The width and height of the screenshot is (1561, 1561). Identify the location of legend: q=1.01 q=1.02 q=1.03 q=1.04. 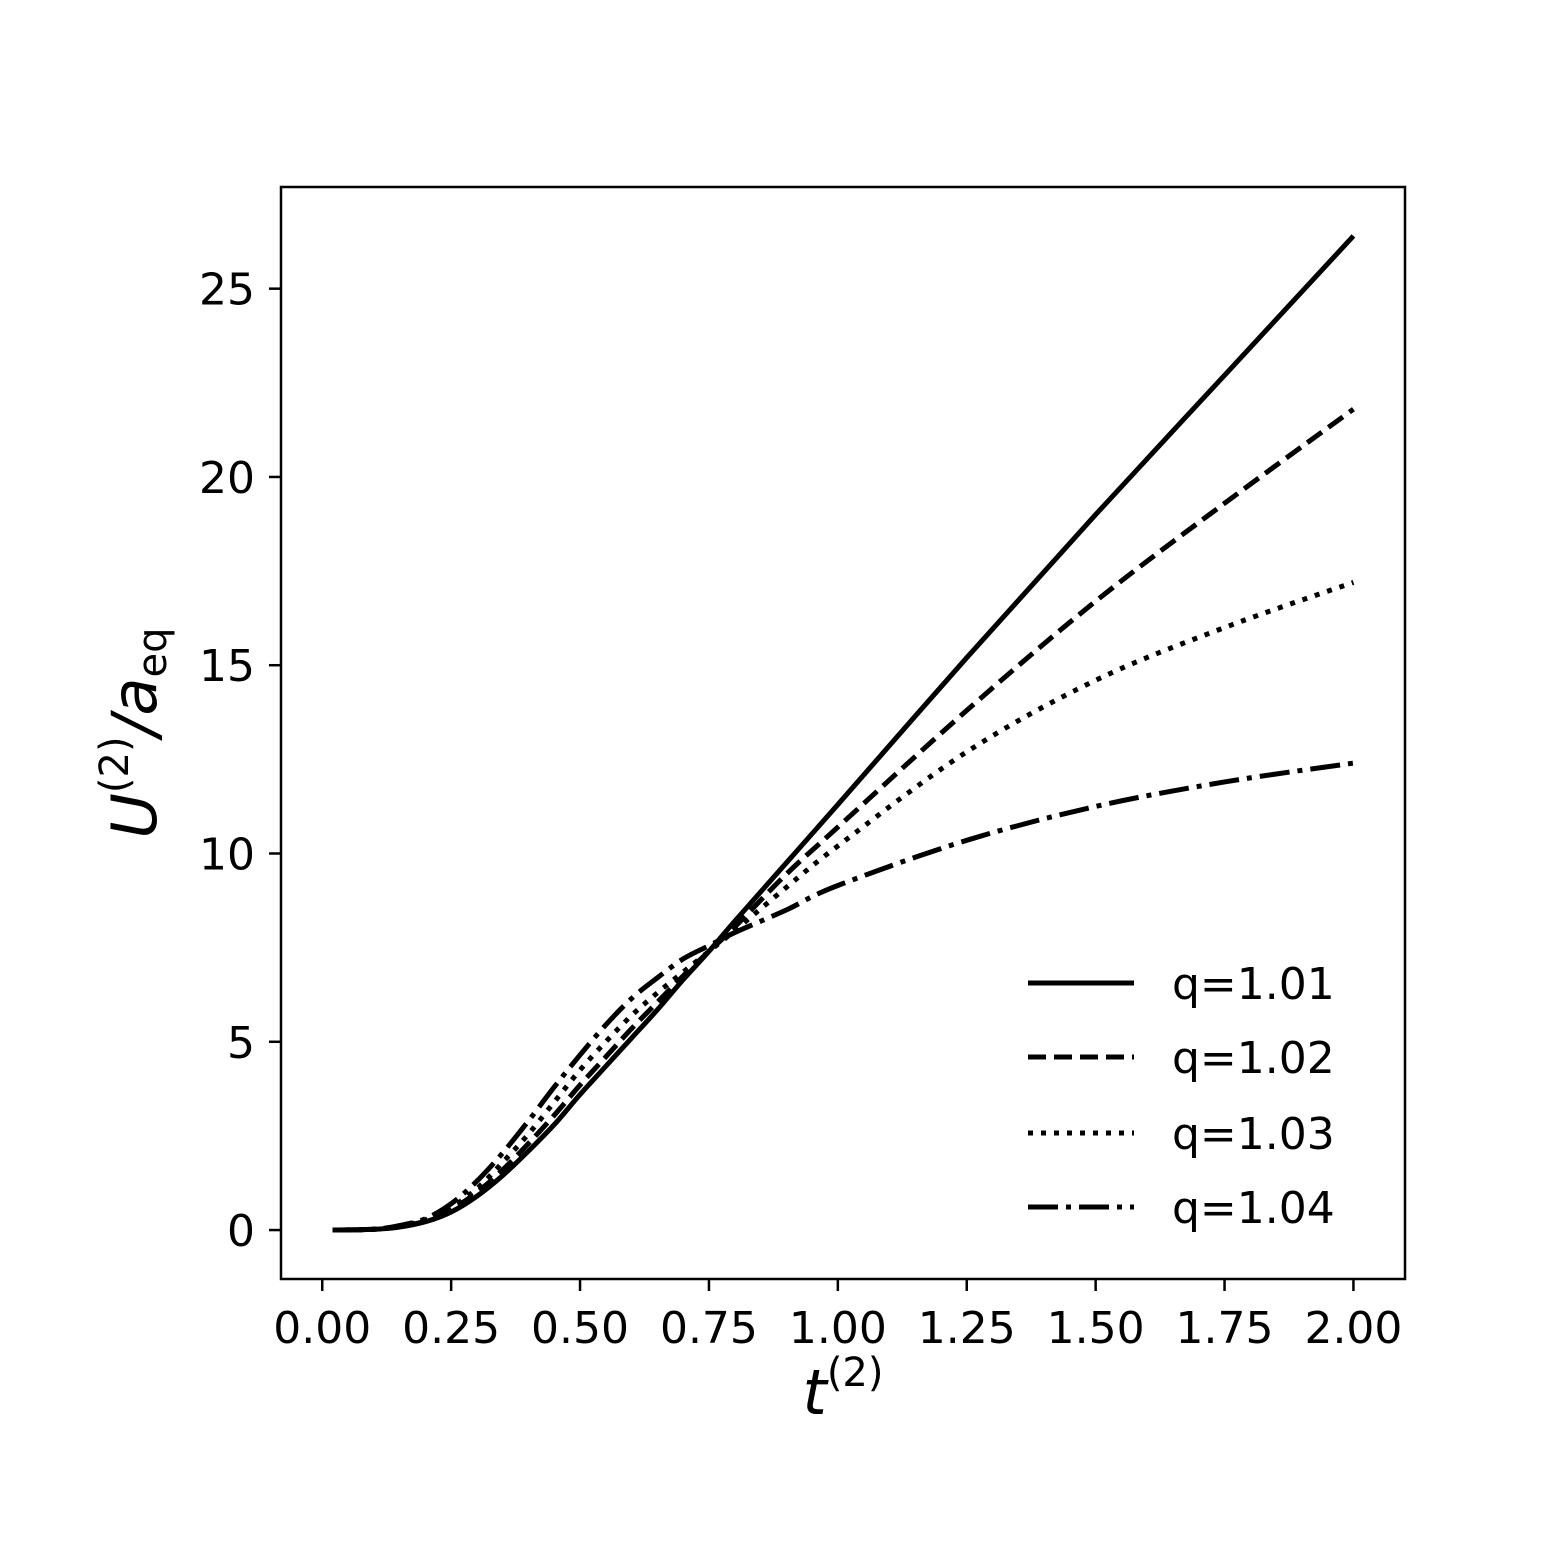
(1181, 1096).